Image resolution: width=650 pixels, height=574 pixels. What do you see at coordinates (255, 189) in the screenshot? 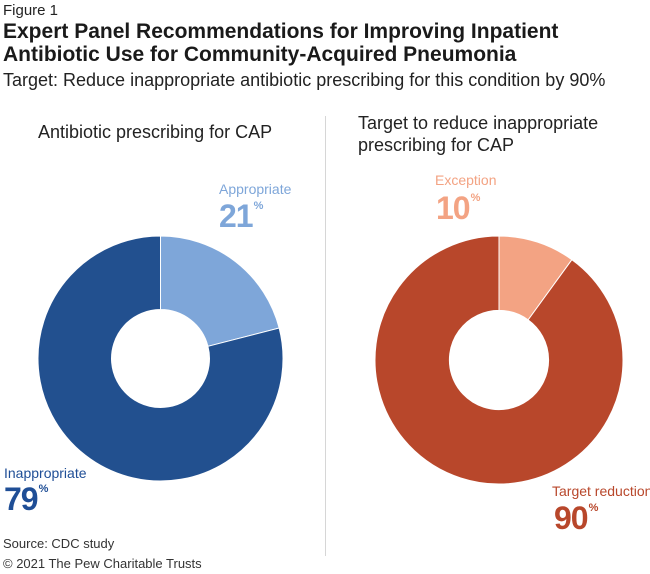
I see `slice-label-appropriate: Appropriate` at bounding box center [255, 189].